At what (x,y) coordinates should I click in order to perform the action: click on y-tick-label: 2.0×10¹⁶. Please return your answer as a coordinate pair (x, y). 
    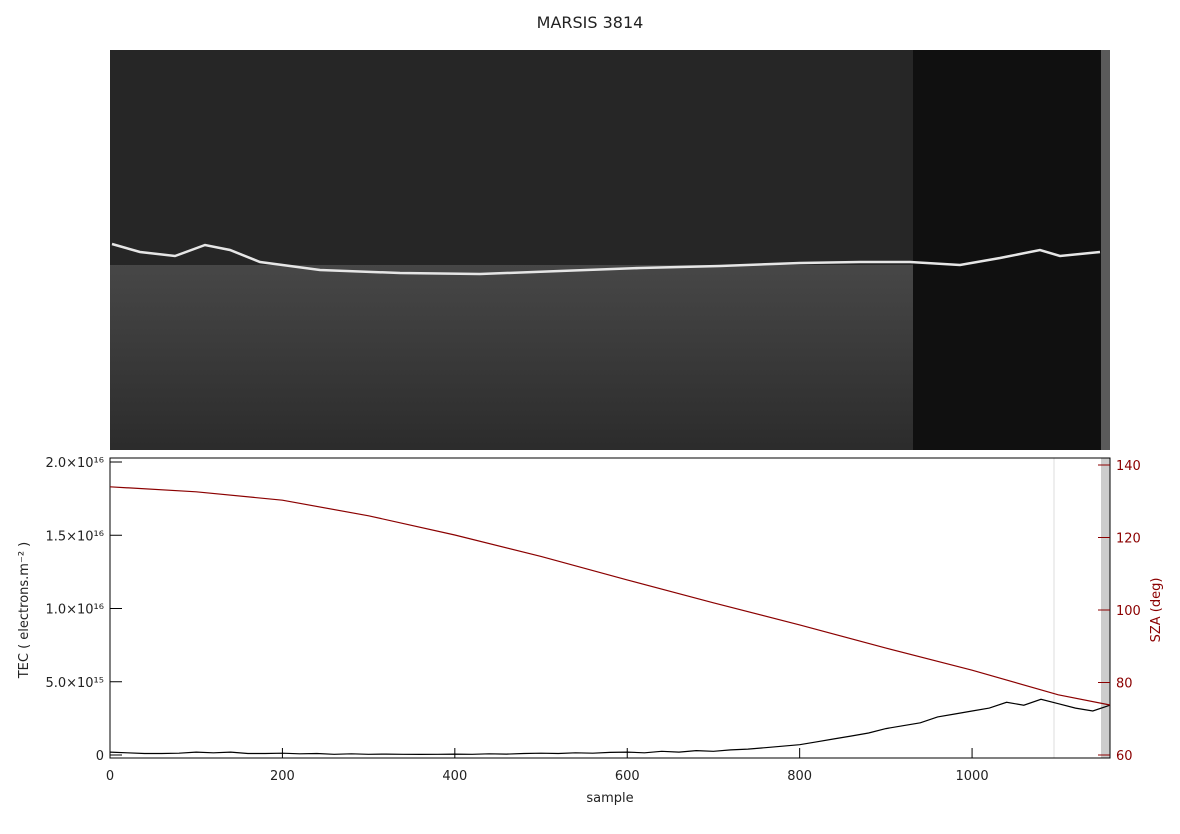
    Looking at the image, I should click on (74, 463).